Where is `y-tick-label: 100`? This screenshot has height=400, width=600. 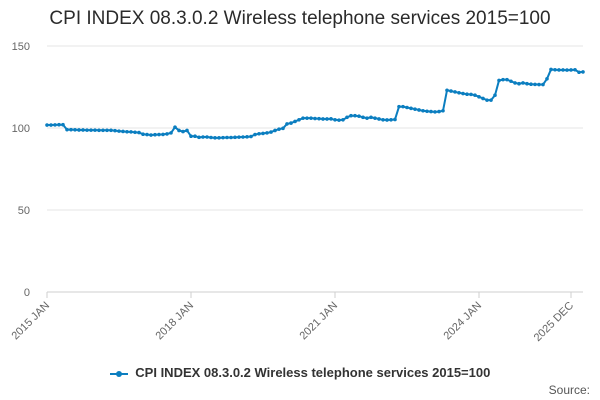 y-tick-label: 100 is located at coordinates (21, 129).